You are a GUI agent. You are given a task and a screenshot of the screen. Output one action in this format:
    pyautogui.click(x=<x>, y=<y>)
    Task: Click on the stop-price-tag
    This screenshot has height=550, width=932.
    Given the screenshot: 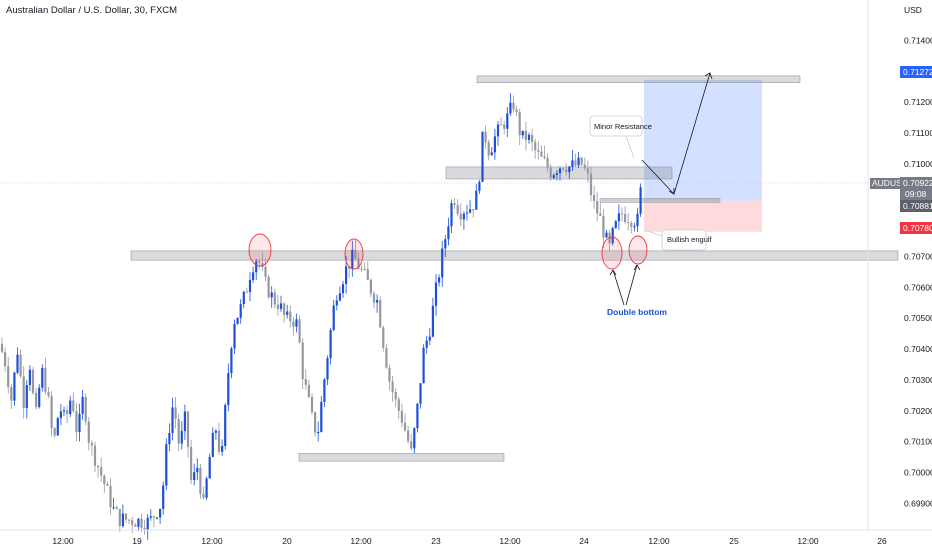 What is the action you would take?
    pyautogui.click(x=916, y=228)
    